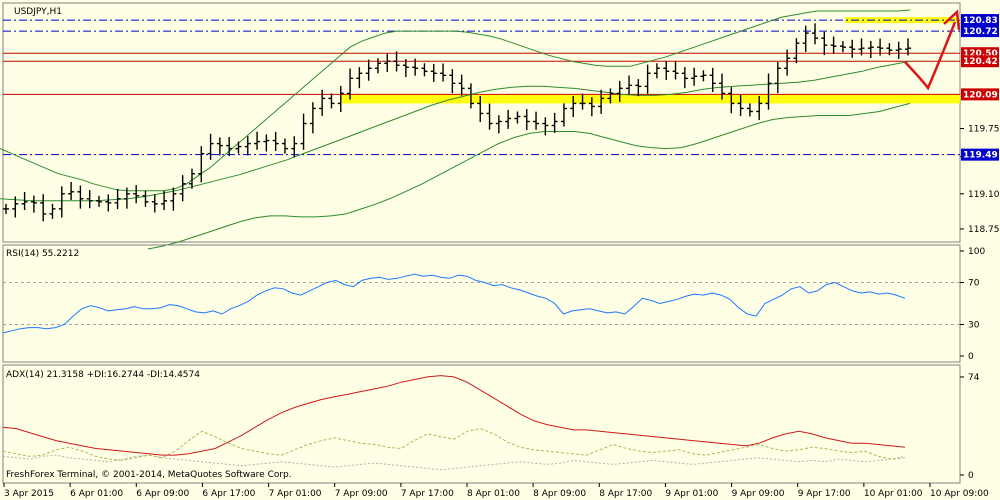 The image size is (1000, 500). What do you see at coordinates (758, 494) in the screenshot?
I see `xtick-label: 9 Apr 09:00` at bounding box center [758, 494].